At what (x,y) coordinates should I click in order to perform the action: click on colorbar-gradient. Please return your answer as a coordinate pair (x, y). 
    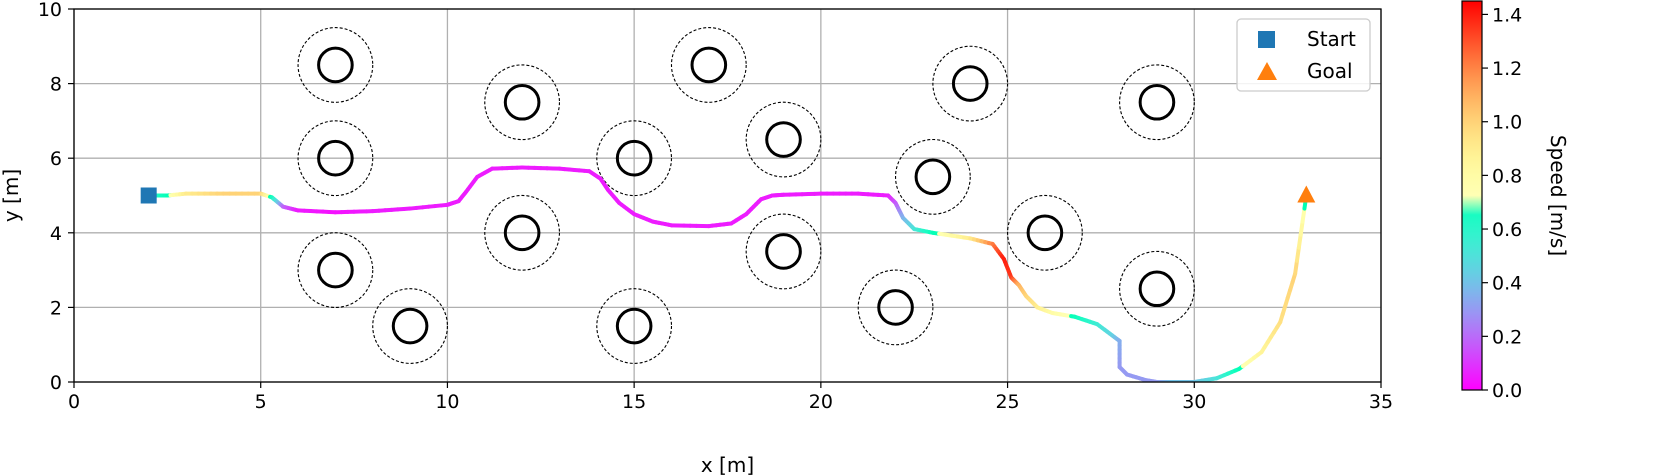
    Looking at the image, I should click on (1472, 195).